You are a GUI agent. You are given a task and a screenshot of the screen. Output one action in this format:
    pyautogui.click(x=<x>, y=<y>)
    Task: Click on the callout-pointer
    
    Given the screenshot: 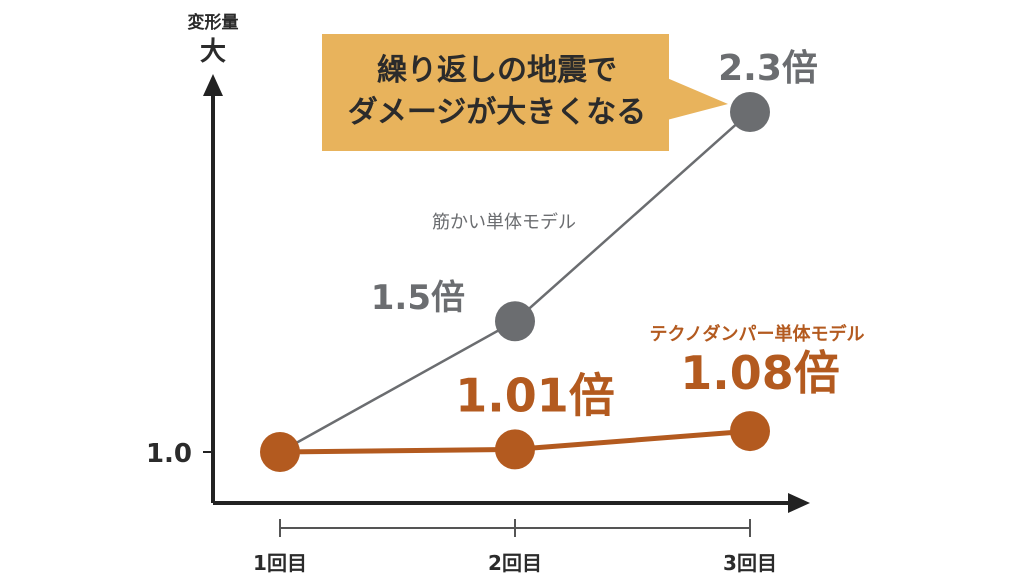 What is the action you would take?
    pyautogui.click(x=697, y=99)
    